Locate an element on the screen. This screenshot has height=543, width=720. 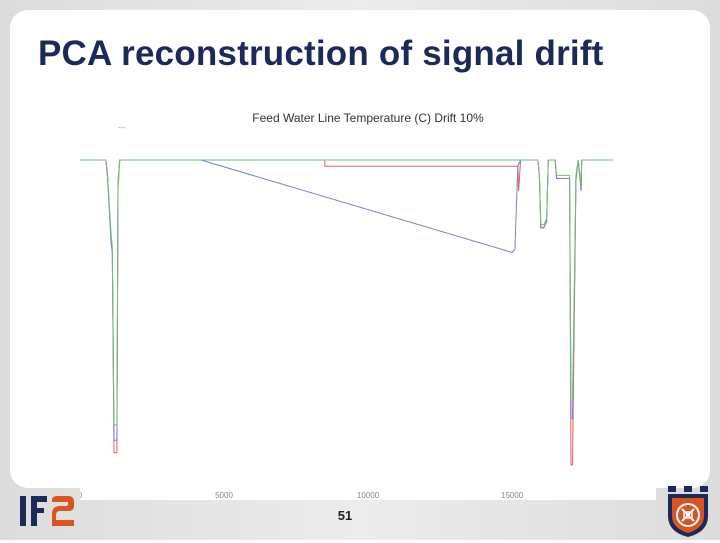
ife-logo is located at coordinates (48, 514).